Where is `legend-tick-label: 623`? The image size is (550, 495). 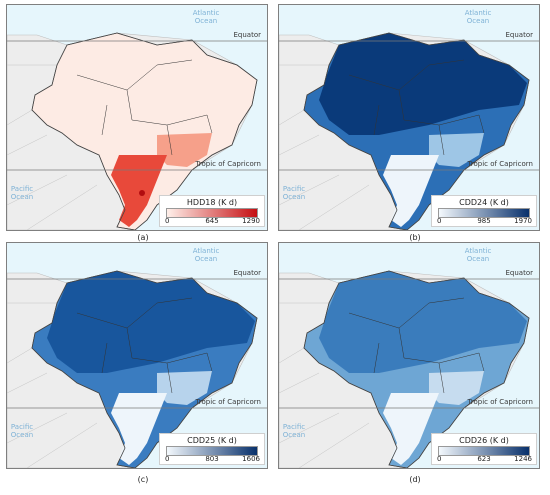 legend-tick-label: 623 is located at coordinates (484, 459).